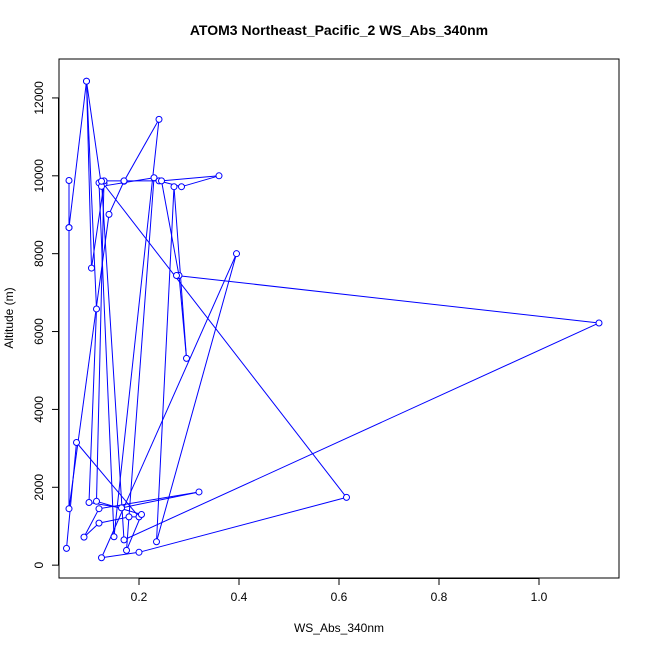 The width and height of the screenshot is (650, 650). Describe the element at coordinates (139, 597) in the screenshot. I see `x-tick-label: 0.2` at that location.